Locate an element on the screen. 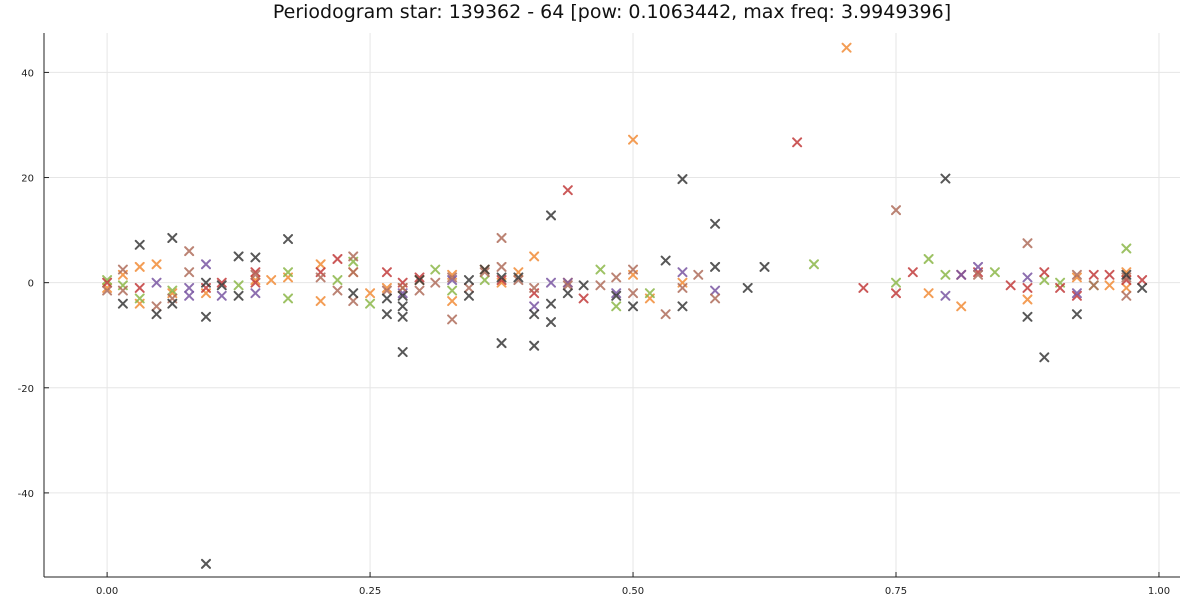 This screenshot has width=1200, height=605. x-tick-label: 1.00 is located at coordinates (1159, 591).